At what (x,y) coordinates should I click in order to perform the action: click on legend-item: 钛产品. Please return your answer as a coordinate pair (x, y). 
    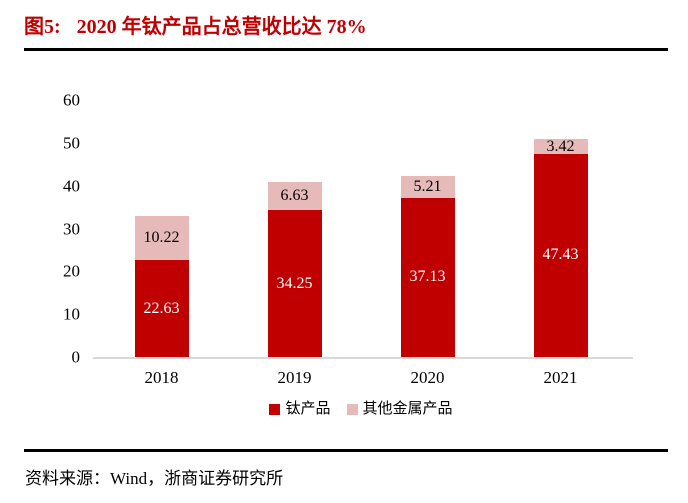
    Looking at the image, I should click on (300, 409).